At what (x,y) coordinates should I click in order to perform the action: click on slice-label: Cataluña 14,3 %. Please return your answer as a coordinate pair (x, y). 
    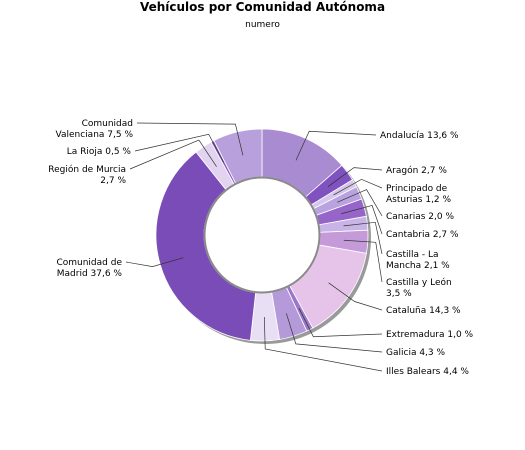
    Looking at the image, I should click on (423, 311).